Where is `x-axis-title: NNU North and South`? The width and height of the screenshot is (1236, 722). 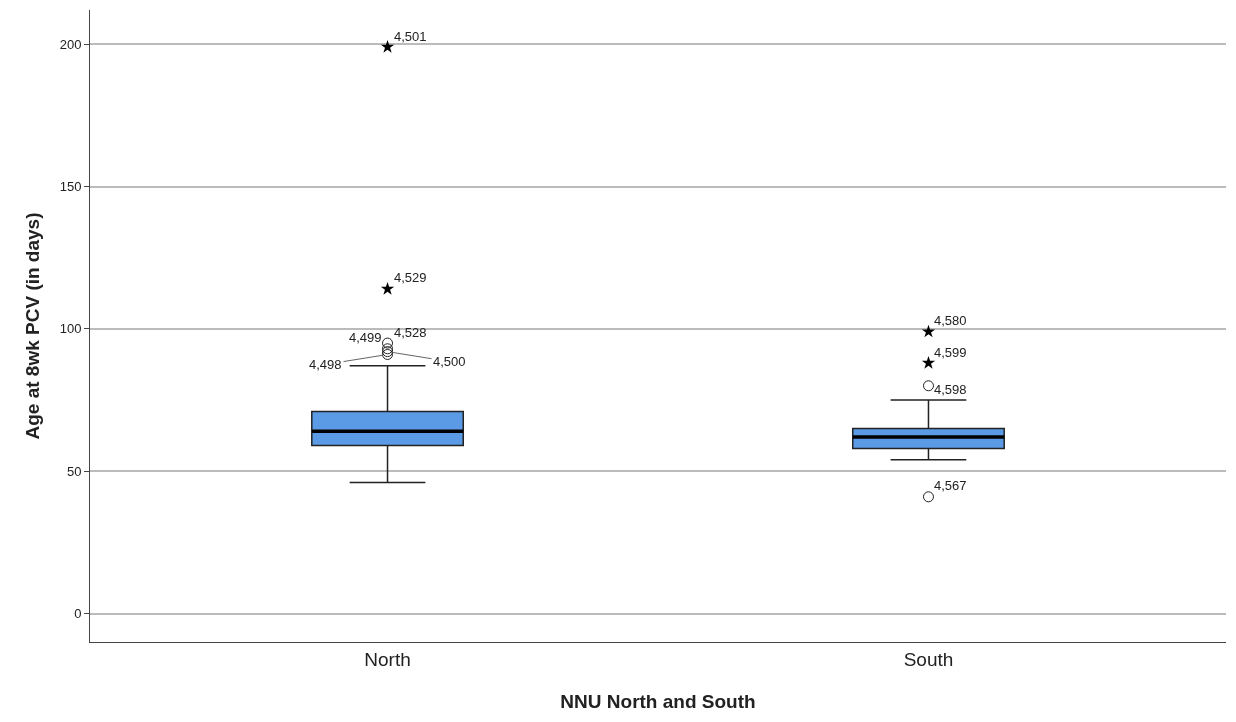 x-axis-title: NNU North and South is located at coordinates (658, 701).